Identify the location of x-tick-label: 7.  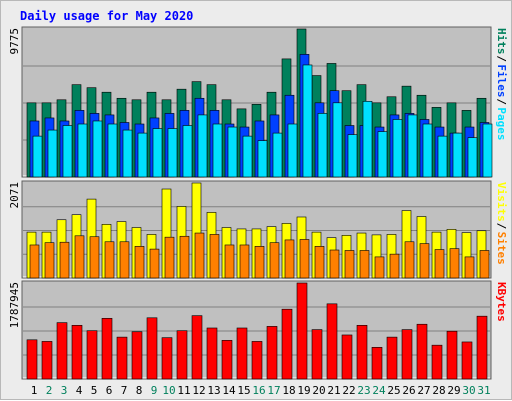
(124, 390).